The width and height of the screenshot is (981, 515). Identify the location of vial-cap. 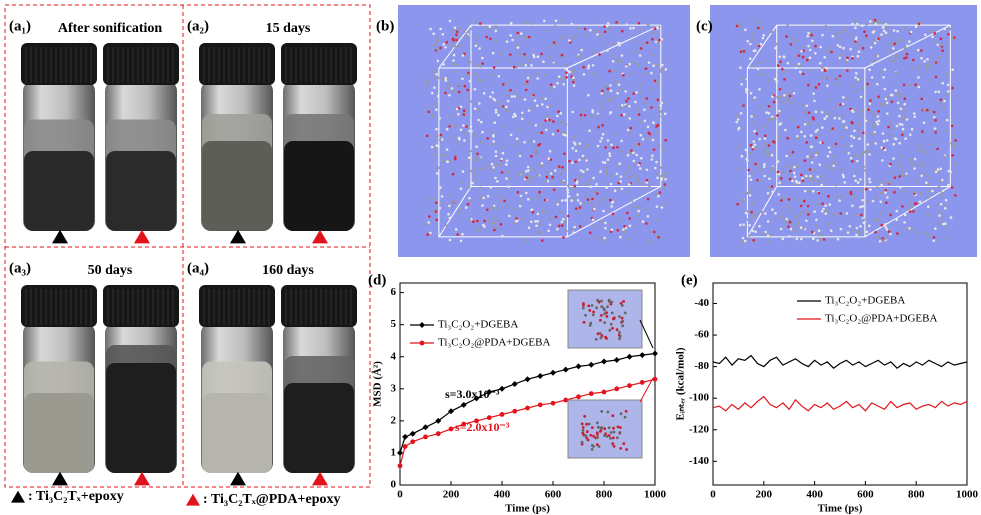
(237, 306).